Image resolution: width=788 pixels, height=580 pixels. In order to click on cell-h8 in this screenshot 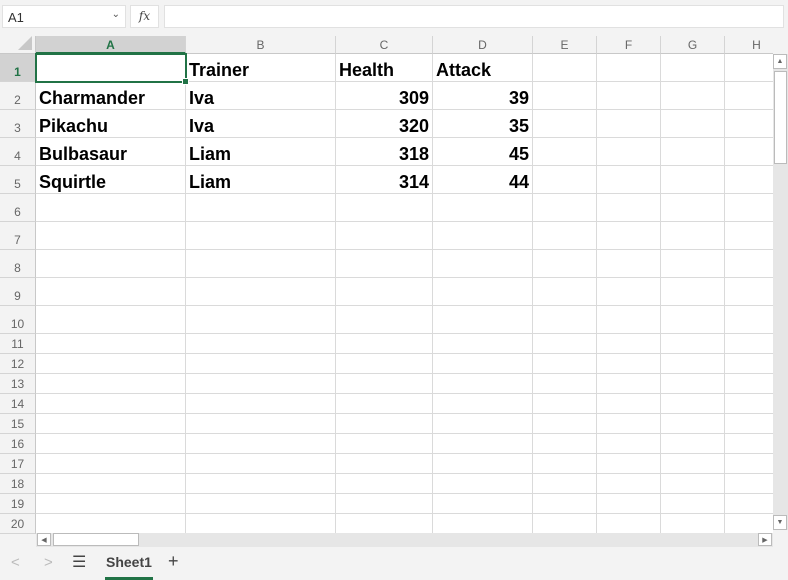, I will do `click(749, 264)`.